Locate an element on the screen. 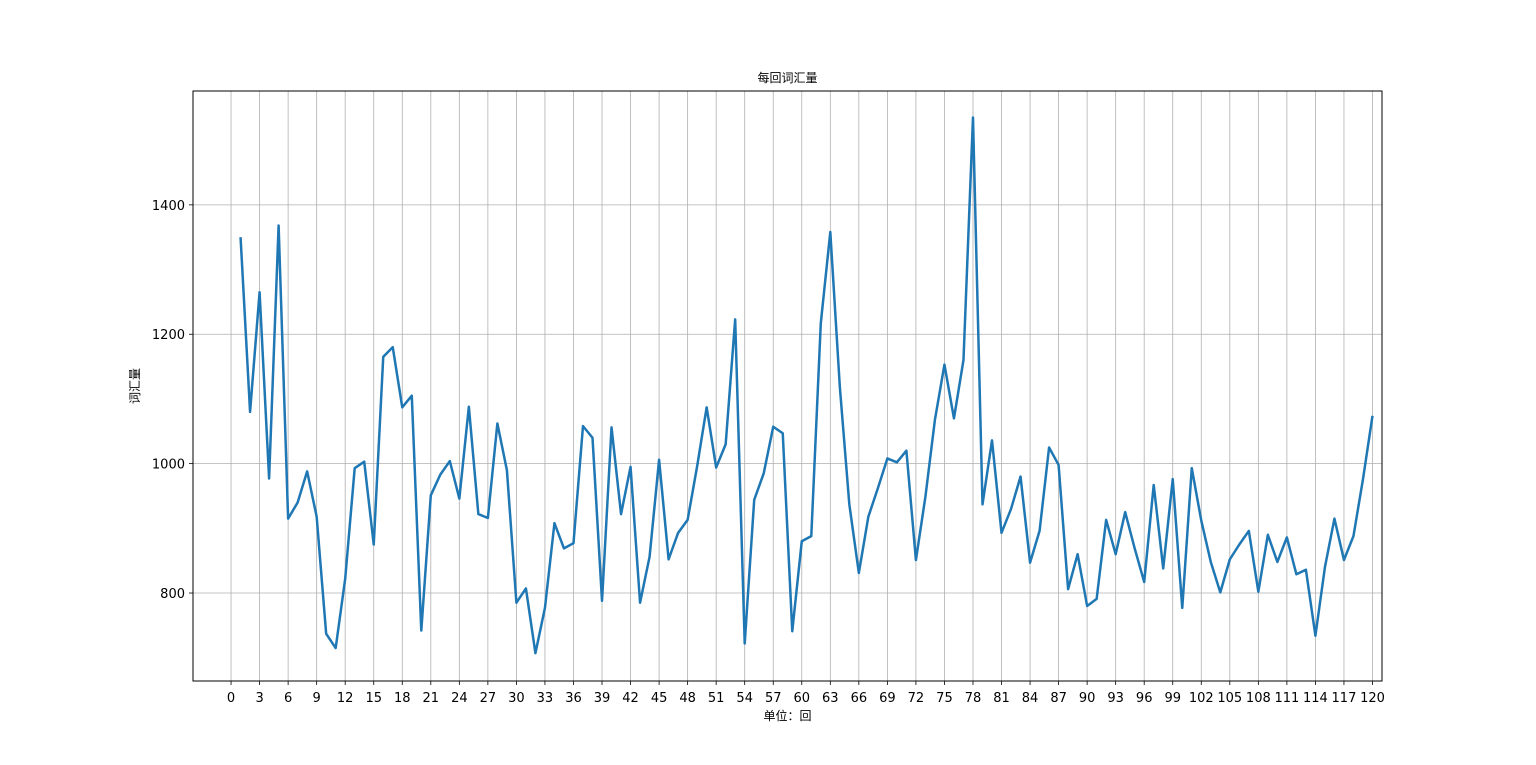  x-tick-label: 90 is located at coordinates (1087, 698).